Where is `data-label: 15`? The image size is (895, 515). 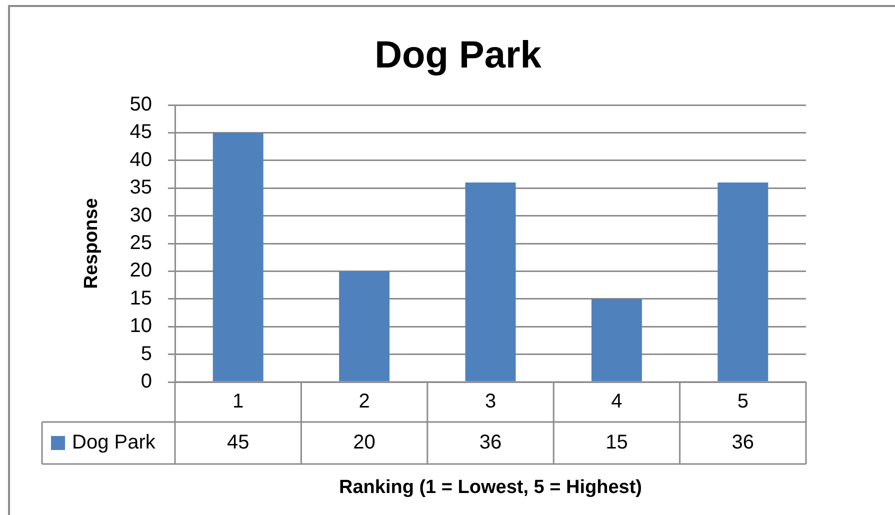 data-label: 15 is located at coordinates (617, 443).